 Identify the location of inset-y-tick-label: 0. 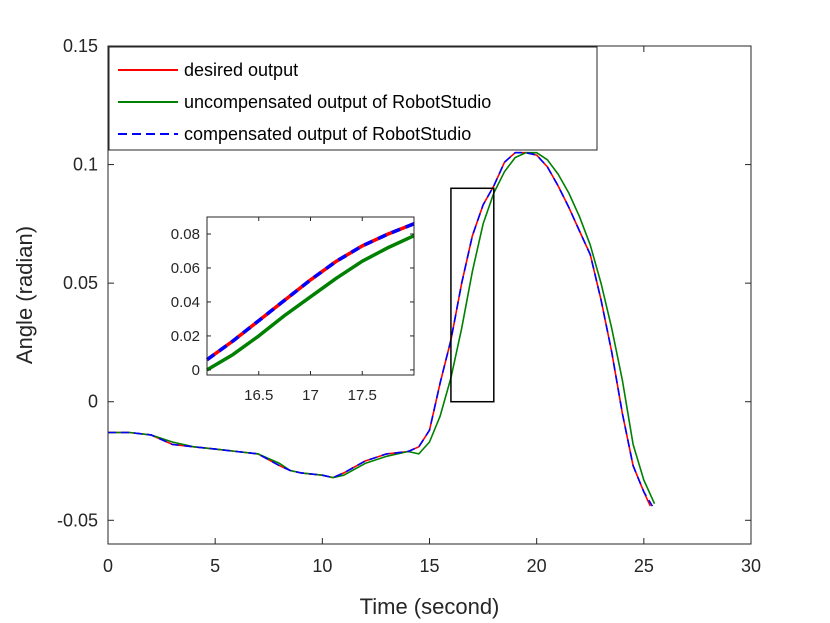
(196, 370).